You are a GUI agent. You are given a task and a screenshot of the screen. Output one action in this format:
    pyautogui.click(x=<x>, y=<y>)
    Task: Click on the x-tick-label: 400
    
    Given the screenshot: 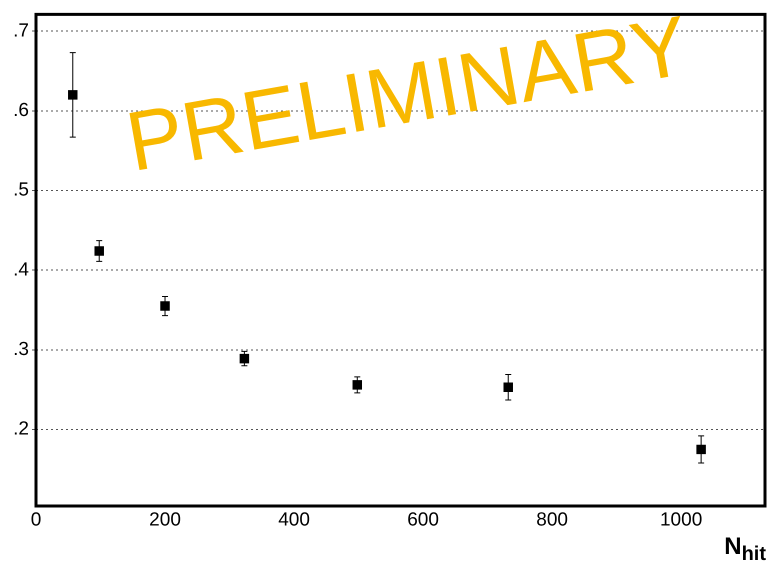 What is the action you would take?
    pyautogui.click(x=294, y=520)
    